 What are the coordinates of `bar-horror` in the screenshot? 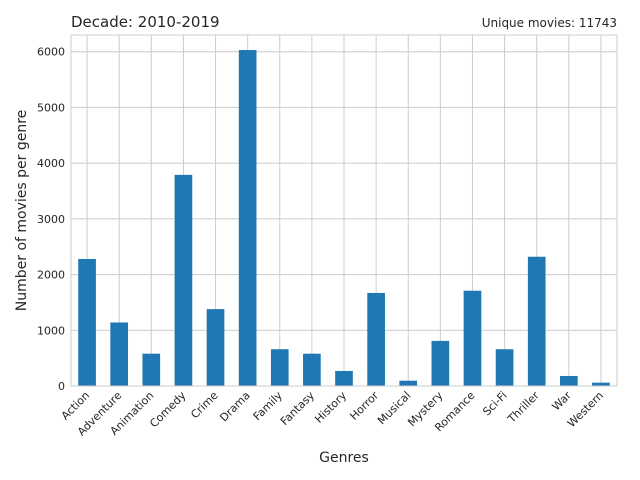 It's located at (376, 339).